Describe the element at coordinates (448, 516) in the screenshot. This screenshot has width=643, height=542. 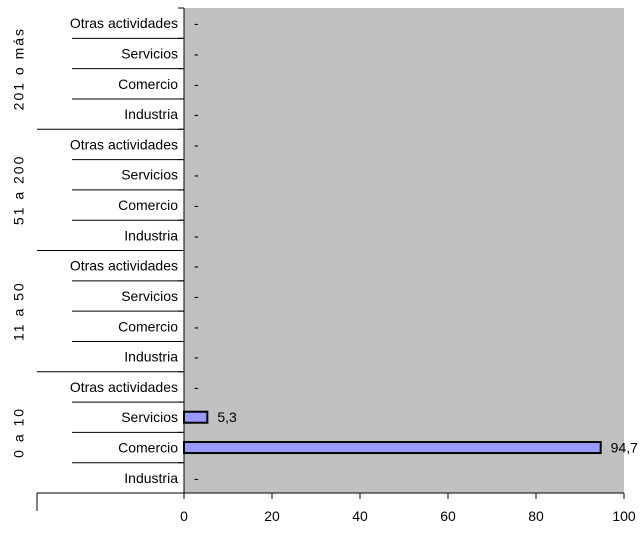
I see `x-tick-label: 60` at that location.